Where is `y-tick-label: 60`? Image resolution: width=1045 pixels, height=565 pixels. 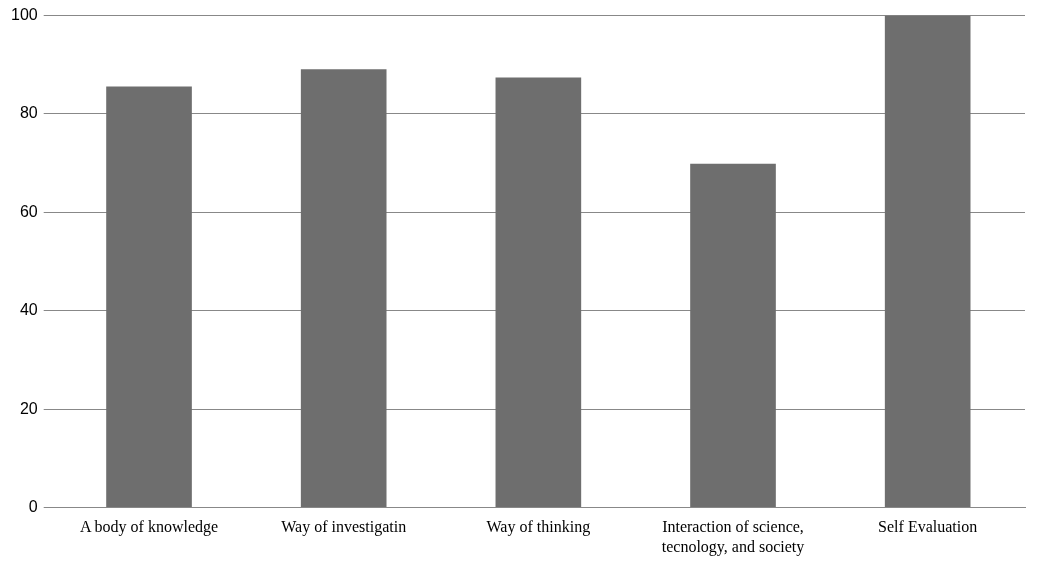 y-tick-label: 60 is located at coordinates (28, 211).